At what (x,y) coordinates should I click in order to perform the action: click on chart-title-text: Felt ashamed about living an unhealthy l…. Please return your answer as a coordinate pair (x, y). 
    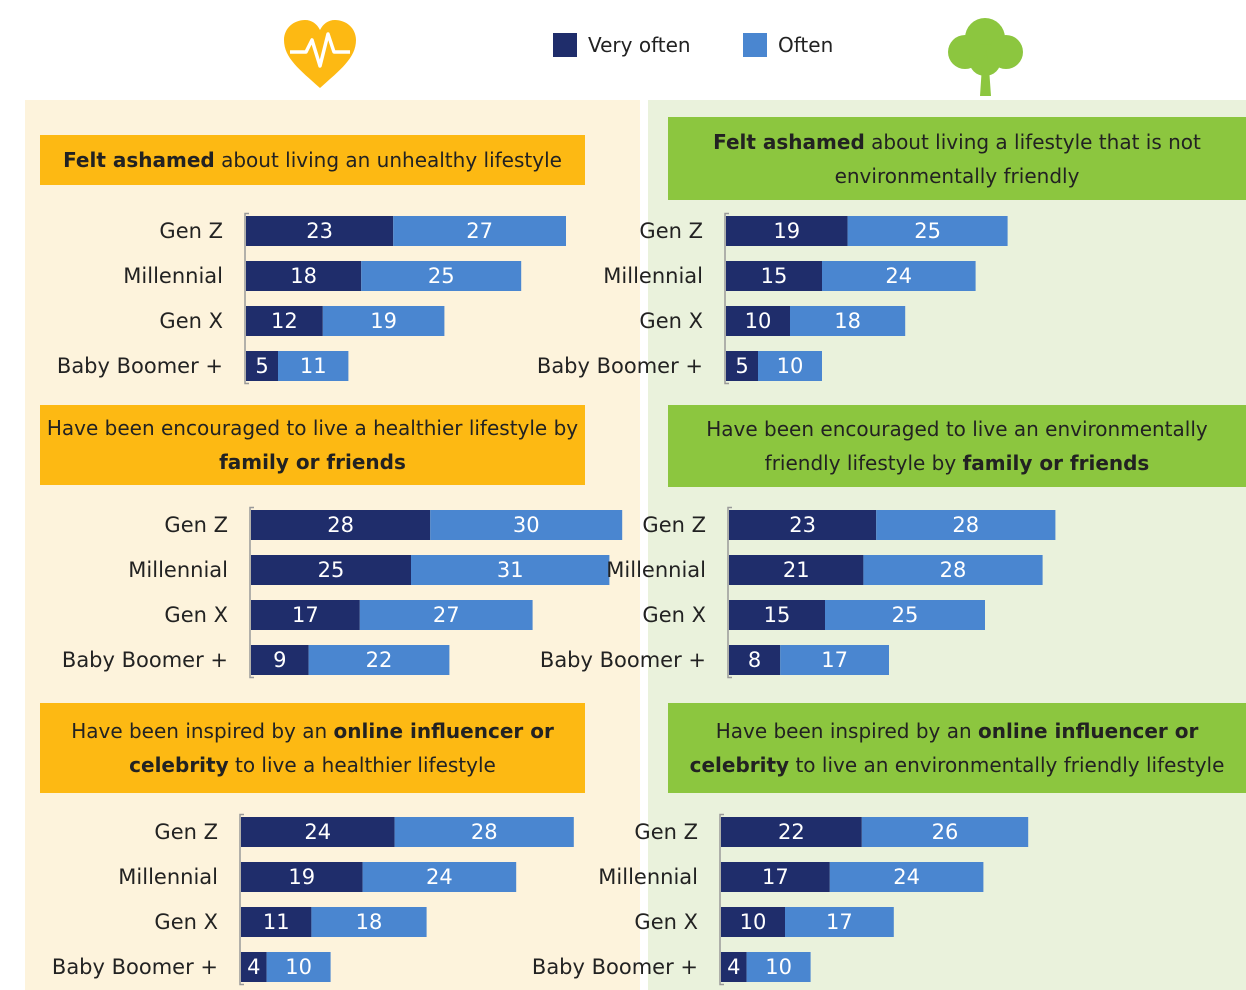
    Looking at the image, I should click on (312, 160).